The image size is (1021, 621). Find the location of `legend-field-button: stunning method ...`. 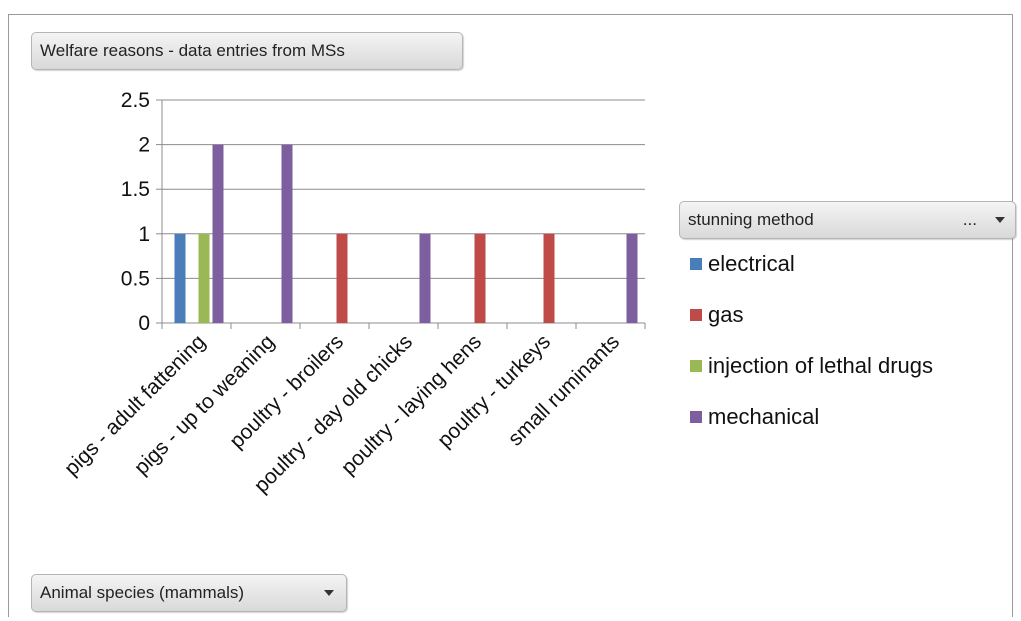

legend-field-button: stunning method ... is located at coordinates (847, 220).